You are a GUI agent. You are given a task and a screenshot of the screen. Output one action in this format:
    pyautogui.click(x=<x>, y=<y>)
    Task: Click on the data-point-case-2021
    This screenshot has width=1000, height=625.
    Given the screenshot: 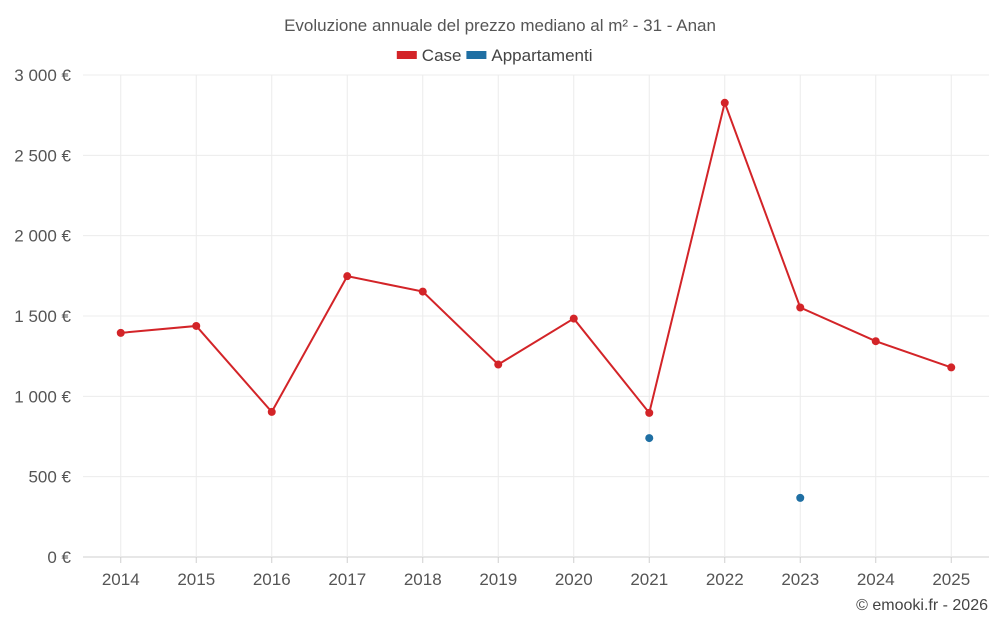 What is the action you would take?
    pyautogui.click(x=649, y=412)
    